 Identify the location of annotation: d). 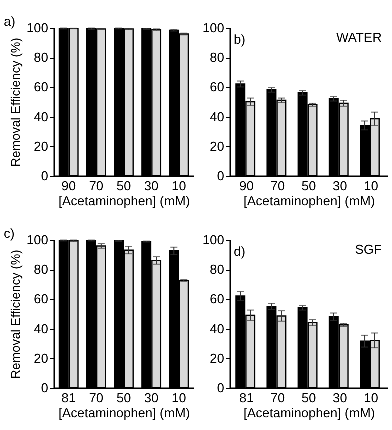
(240, 251).